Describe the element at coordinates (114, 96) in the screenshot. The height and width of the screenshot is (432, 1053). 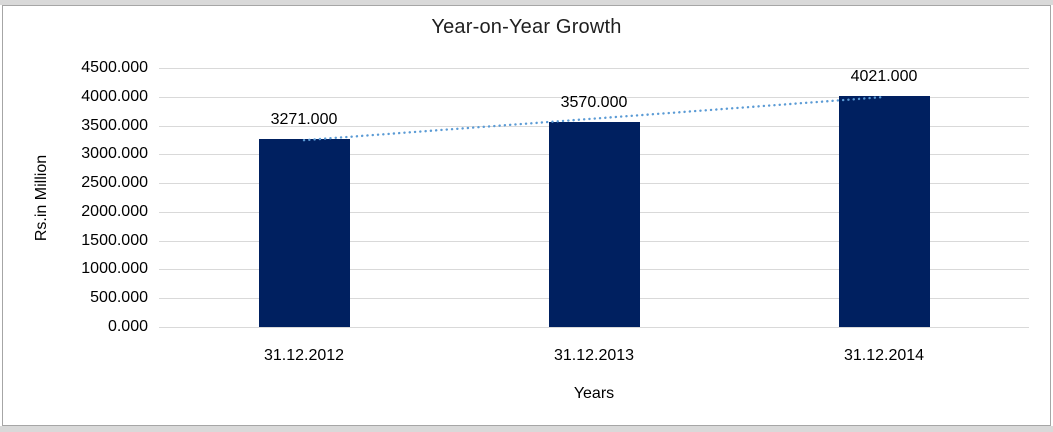
I see `y-tick-label: 4000.000` at that location.